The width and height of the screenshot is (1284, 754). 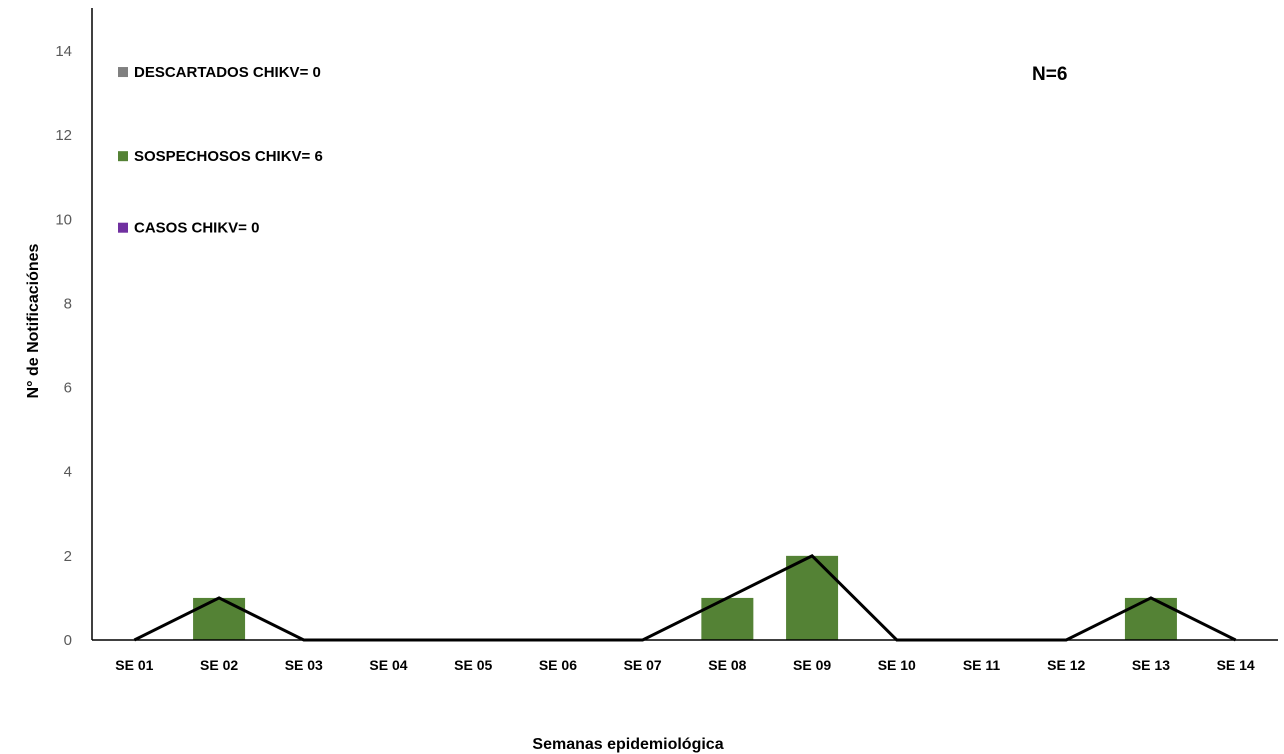 What do you see at coordinates (68, 303) in the screenshot?
I see `y-tick-label: 8` at bounding box center [68, 303].